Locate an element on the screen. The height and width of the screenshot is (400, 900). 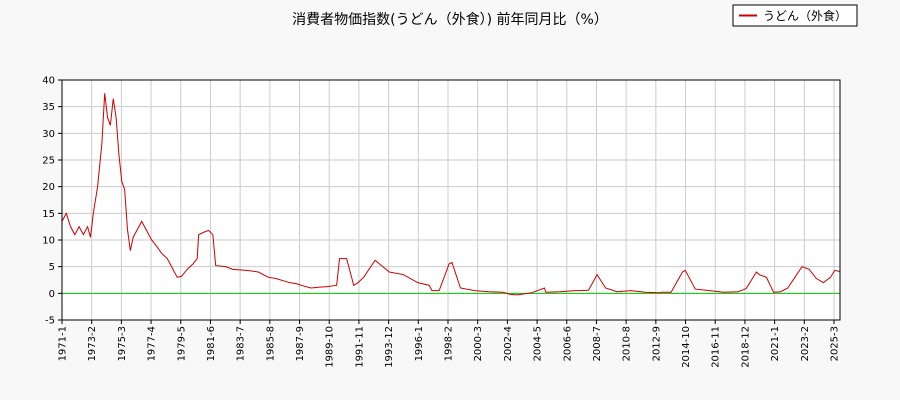
y-tick-label: -5 is located at coordinates (50, 321).